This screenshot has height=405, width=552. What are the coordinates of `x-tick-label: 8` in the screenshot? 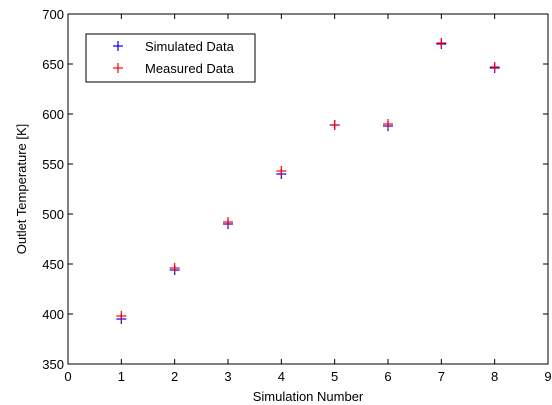 It's located at (494, 376).